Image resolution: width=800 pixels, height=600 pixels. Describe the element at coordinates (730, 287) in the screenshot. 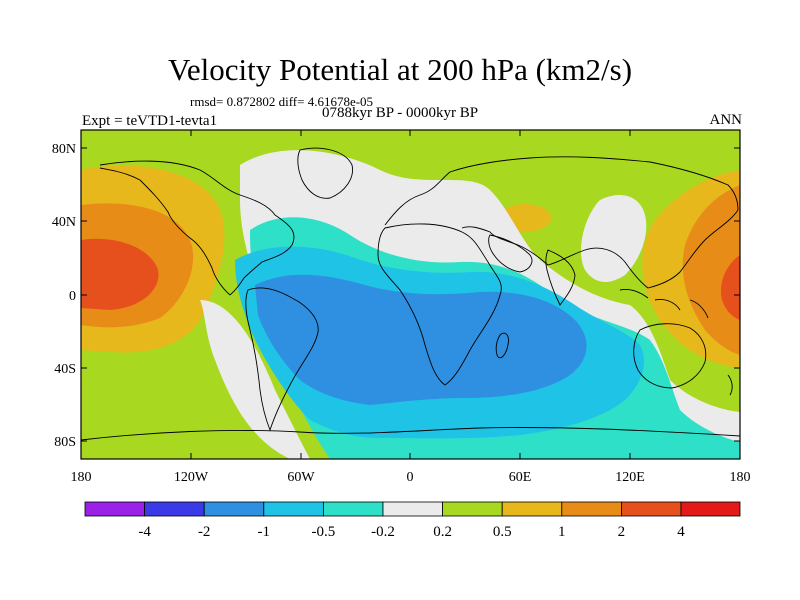

I see `west-pacific-positive-max` at that location.